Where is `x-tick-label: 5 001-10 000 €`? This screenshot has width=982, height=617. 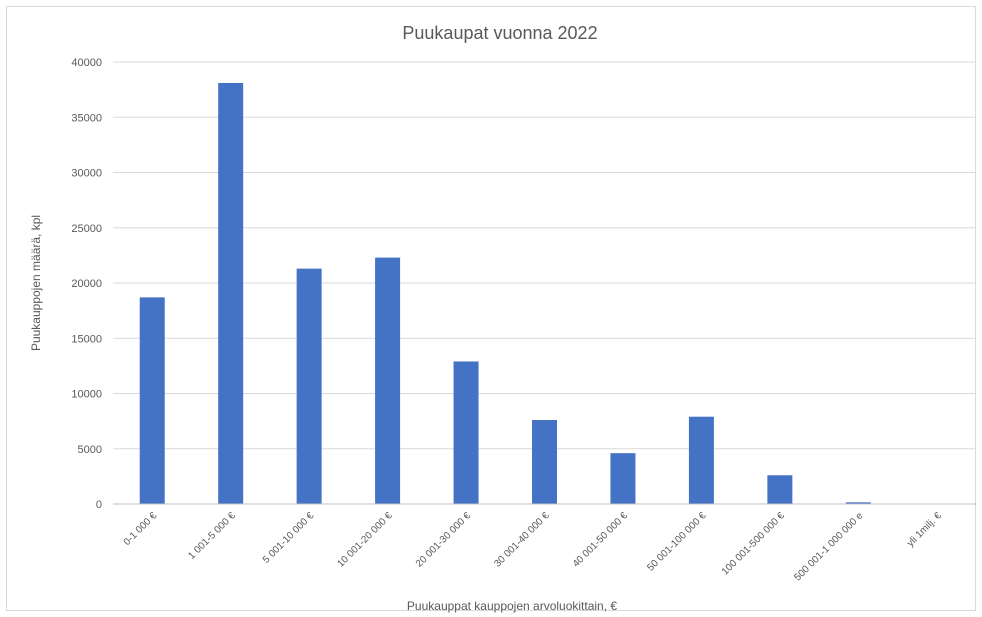
x-tick-label: 5 001-10 000 € is located at coordinates (289, 538).